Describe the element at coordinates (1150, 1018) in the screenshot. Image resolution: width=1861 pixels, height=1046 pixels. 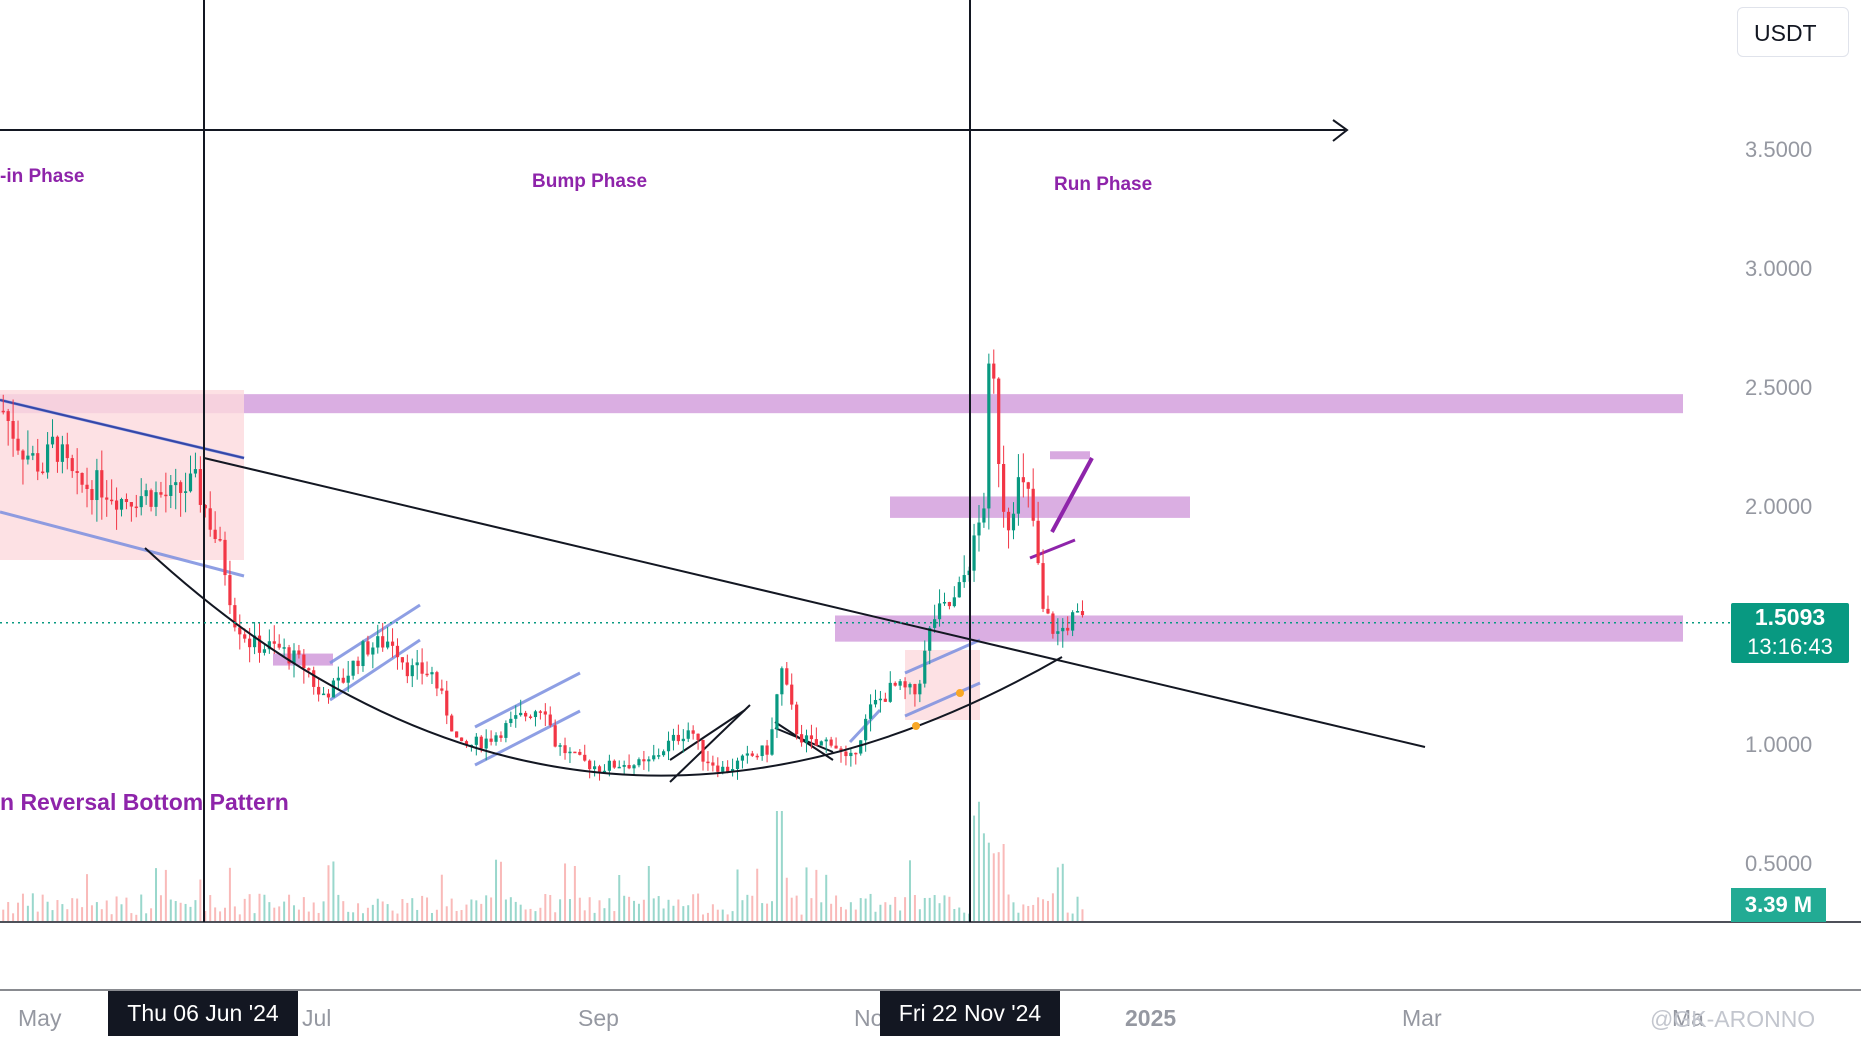
I see `time-tick-label: 2025` at that location.